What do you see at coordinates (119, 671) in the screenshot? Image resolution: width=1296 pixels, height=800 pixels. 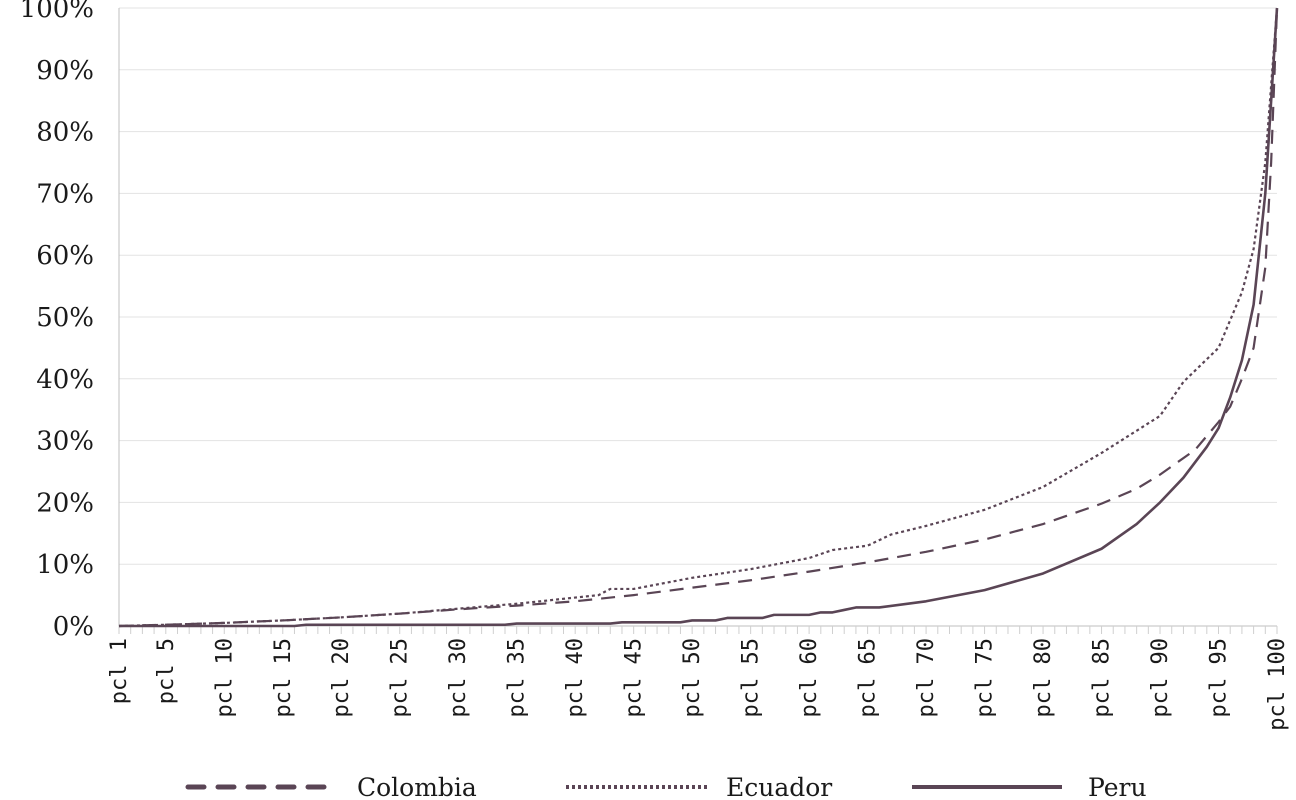 I see `x-tick-label: pcl 1` at bounding box center [119, 671].